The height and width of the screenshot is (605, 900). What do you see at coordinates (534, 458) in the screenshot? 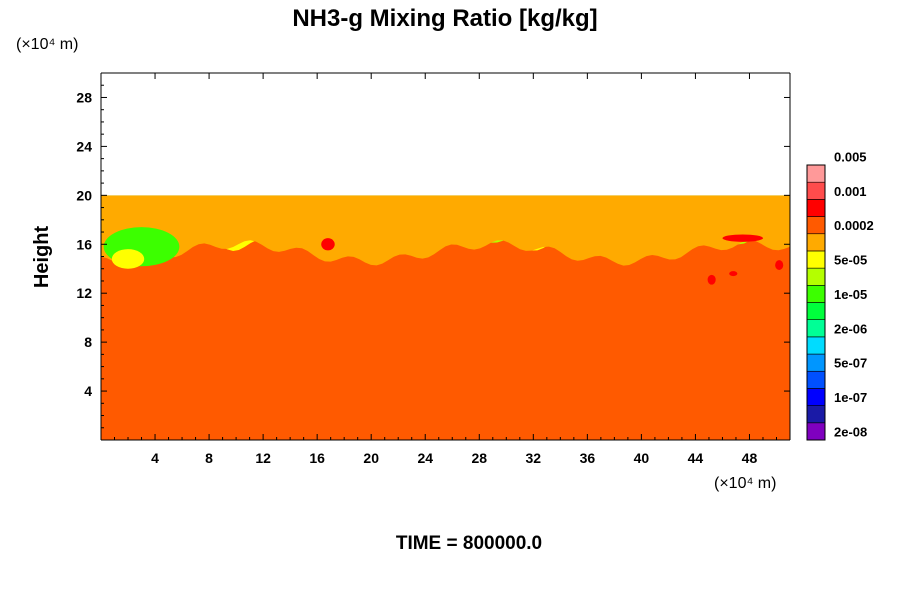
I see `x-tick-label: 32` at bounding box center [534, 458].